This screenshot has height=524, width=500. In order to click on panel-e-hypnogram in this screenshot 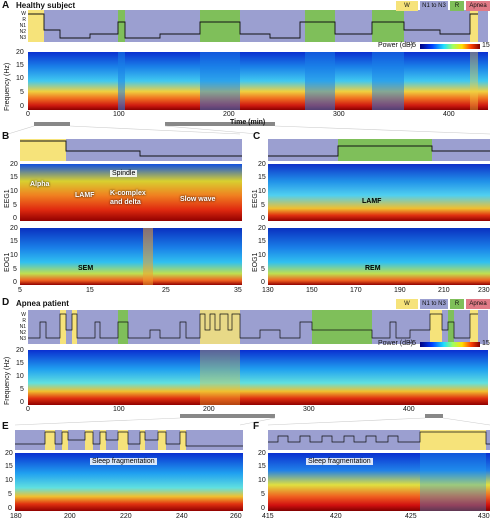, I will do `click(129, 440)`.